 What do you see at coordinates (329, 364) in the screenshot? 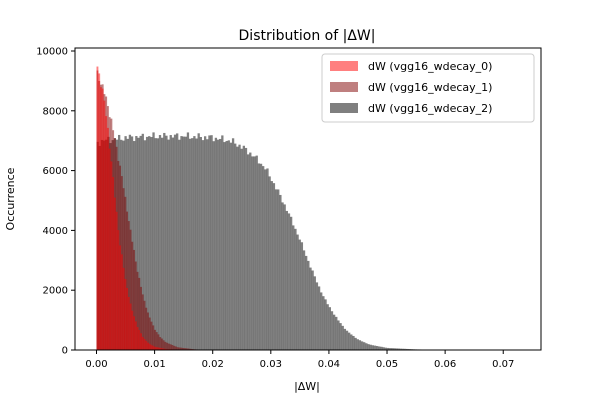
I see `x-tick-label: 0.04` at bounding box center [329, 364].